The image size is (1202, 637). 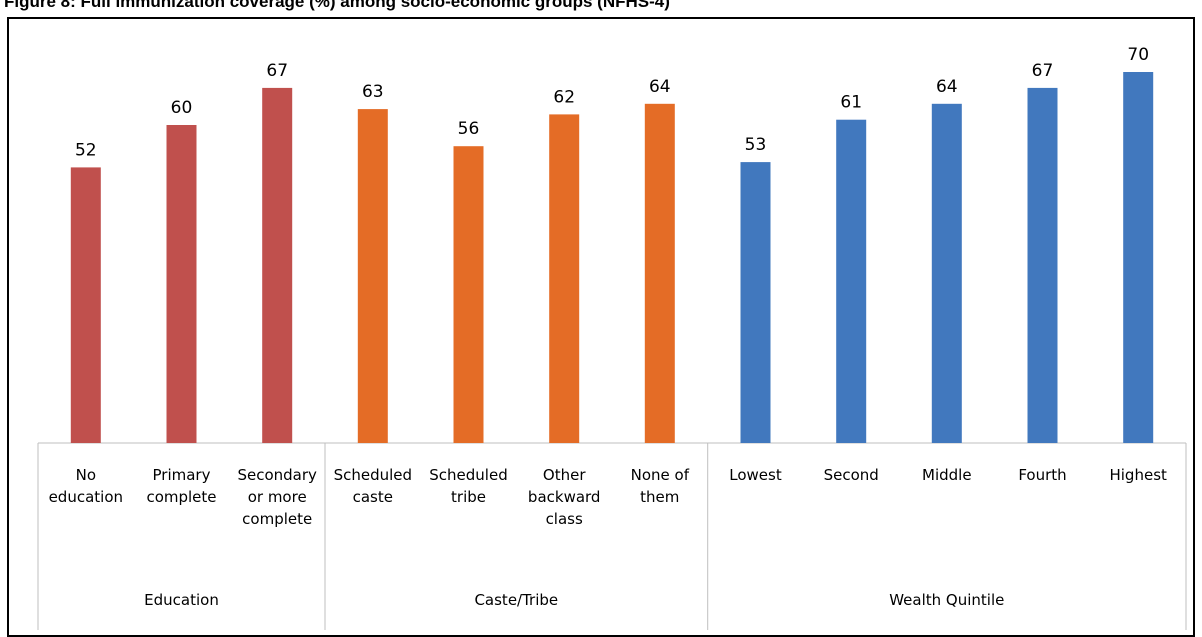 What do you see at coordinates (755, 475) in the screenshot?
I see `tick-label: Lowest` at bounding box center [755, 475].